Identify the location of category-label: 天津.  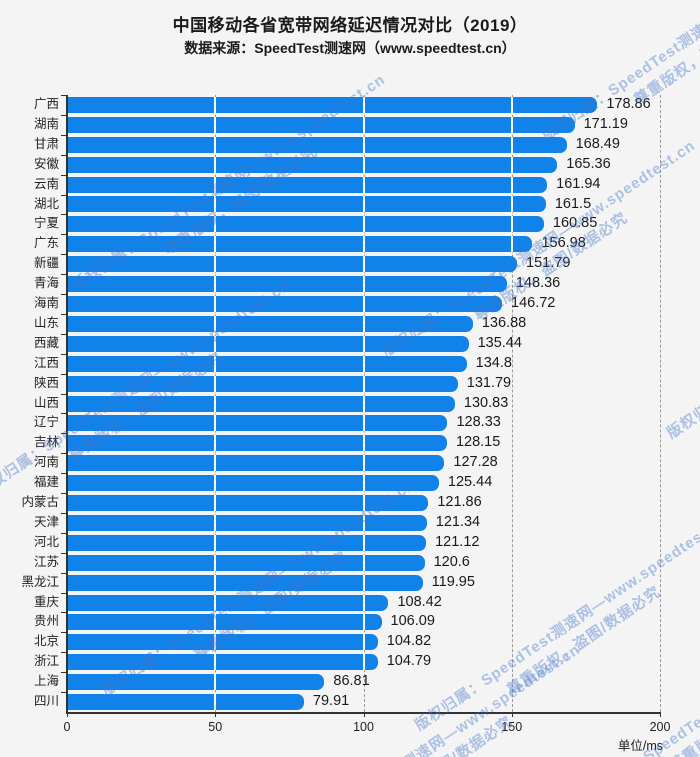
(46, 521).